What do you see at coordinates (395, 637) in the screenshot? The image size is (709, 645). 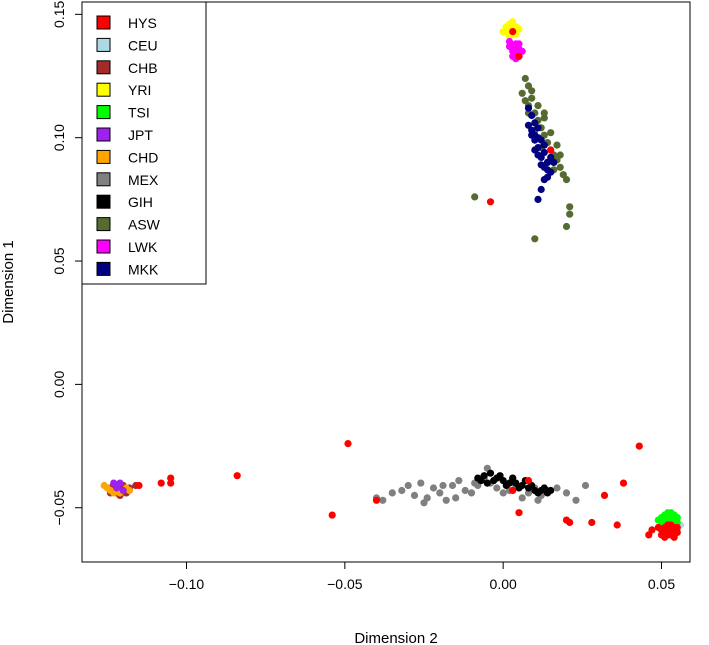 I see `x-axis-title: Dimension 2` at bounding box center [395, 637].